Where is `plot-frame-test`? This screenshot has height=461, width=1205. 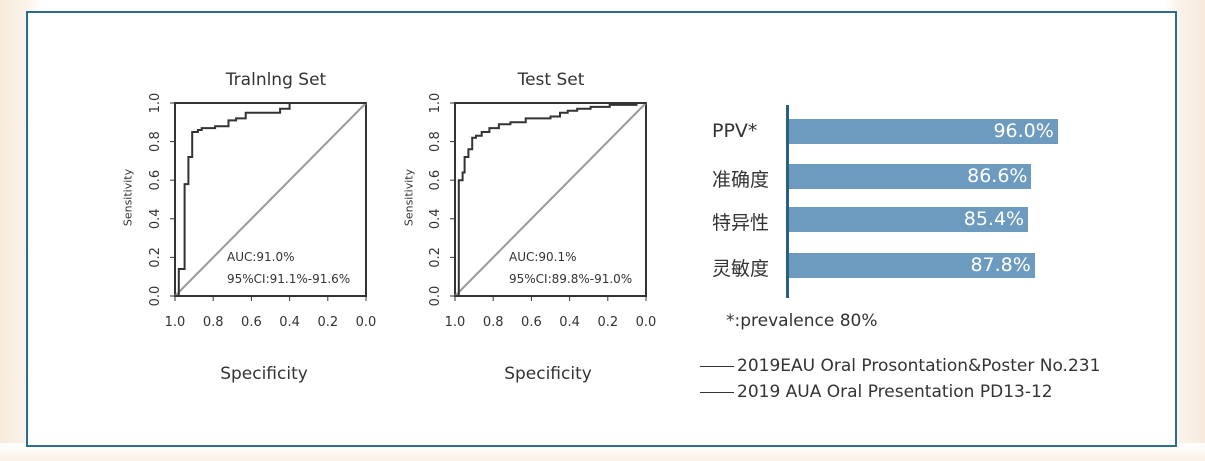 plot-frame-test is located at coordinates (550, 199).